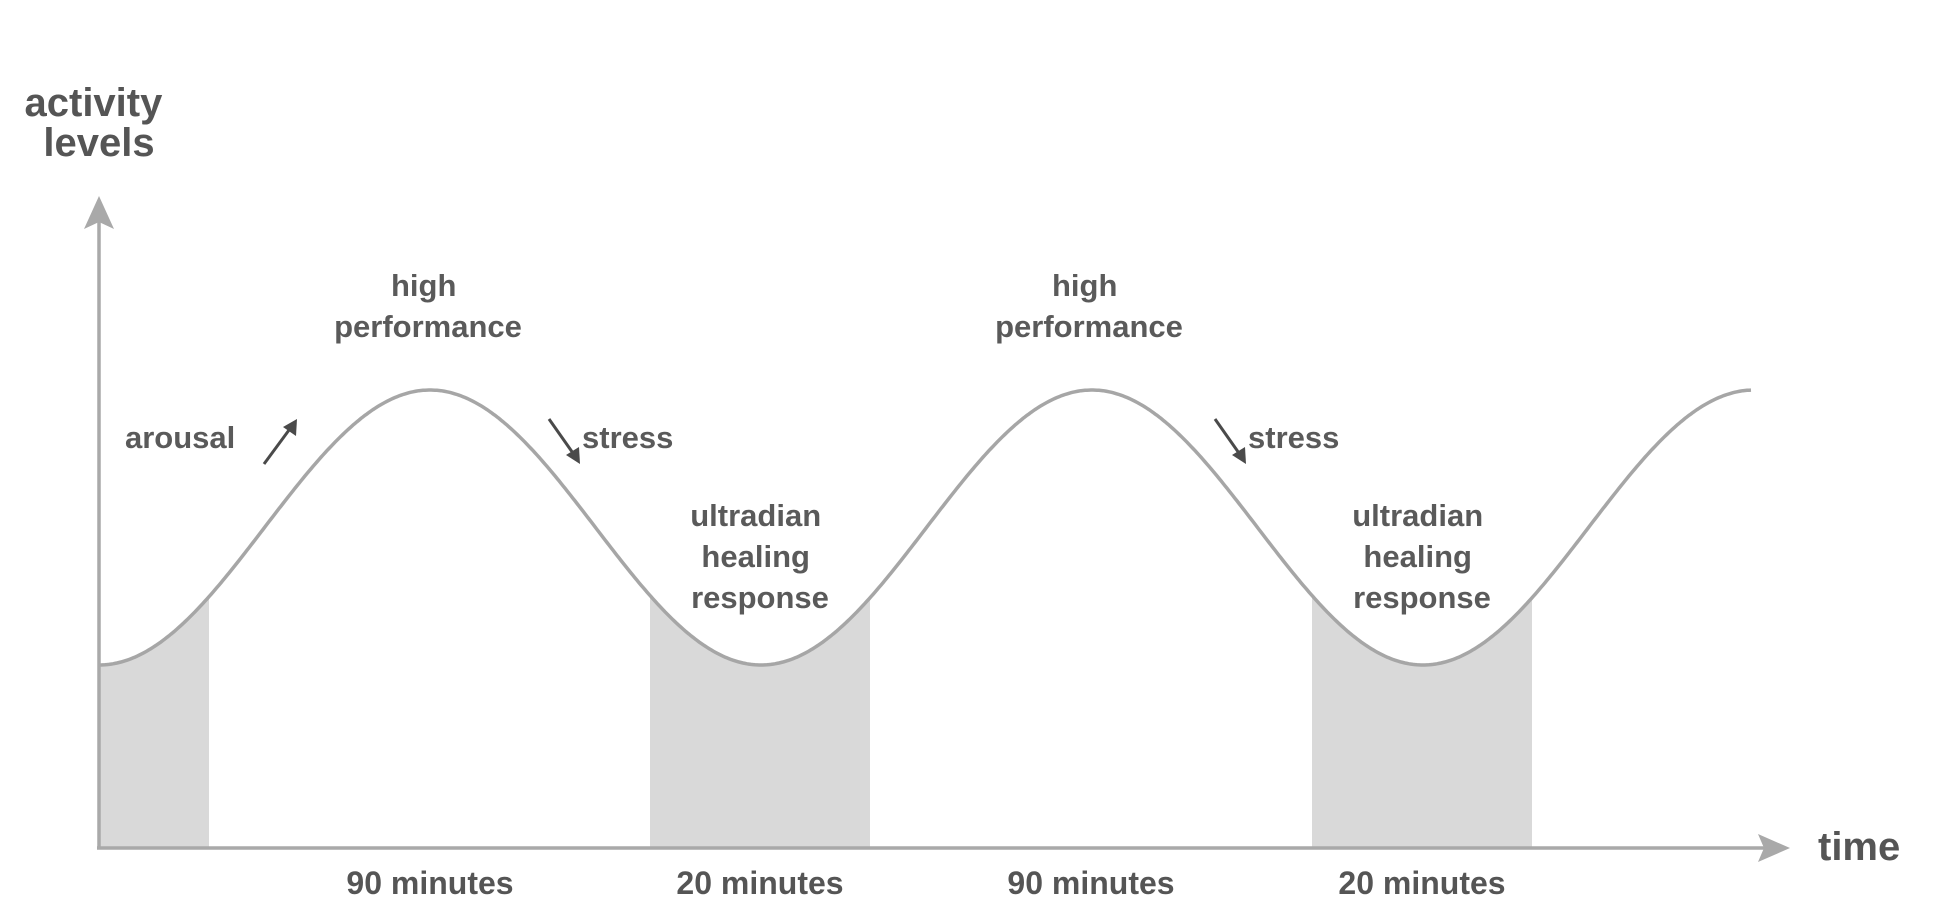 The height and width of the screenshot is (904, 1947). What do you see at coordinates (1421, 883) in the screenshot?
I see `duration-label-4: 20 minutes` at bounding box center [1421, 883].